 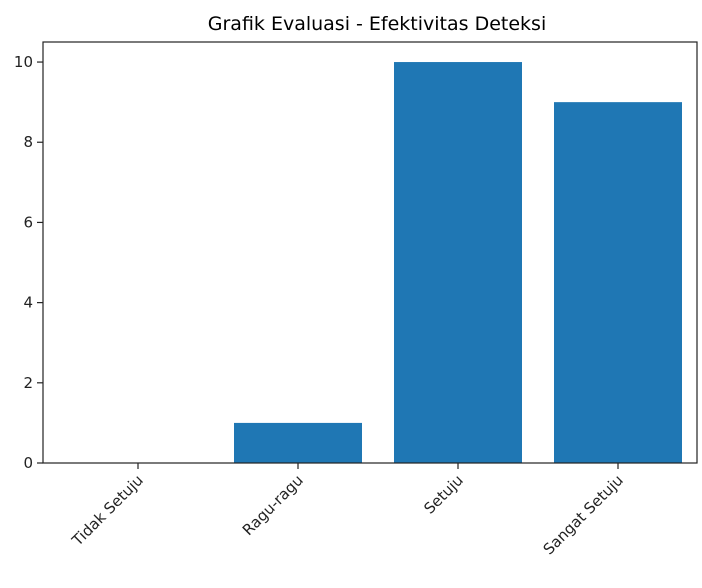 What do you see at coordinates (618, 283) in the screenshot?
I see `bar-sangat-setuju` at bounding box center [618, 283].